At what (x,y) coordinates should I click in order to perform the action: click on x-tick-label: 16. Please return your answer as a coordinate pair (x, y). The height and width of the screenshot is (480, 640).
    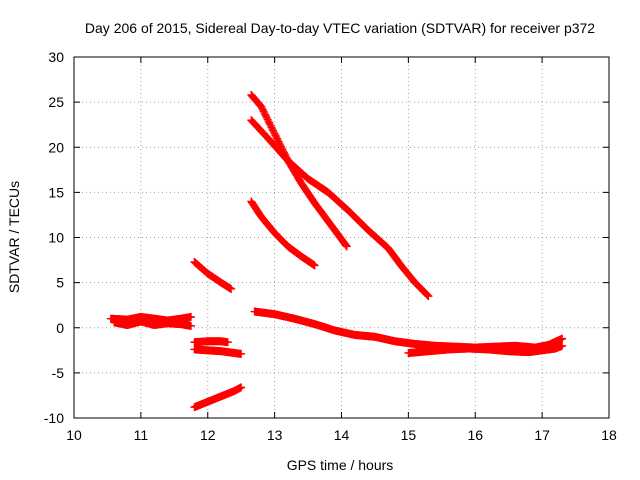
    Looking at the image, I should click on (475, 435).